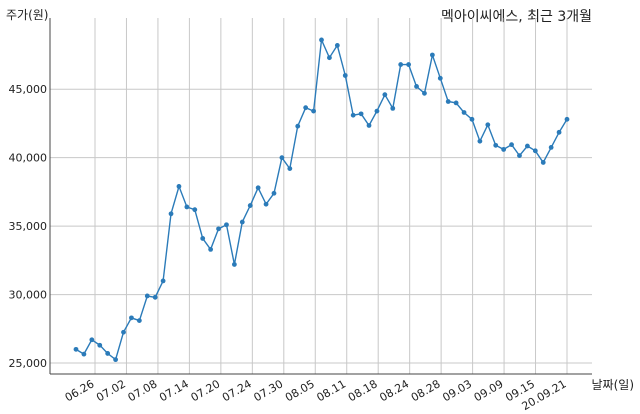 The height and width of the screenshot is (414, 640). Describe the element at coordinates (457, 390) in the screenshot. I see `x-tick-label: 09.03` at that location.